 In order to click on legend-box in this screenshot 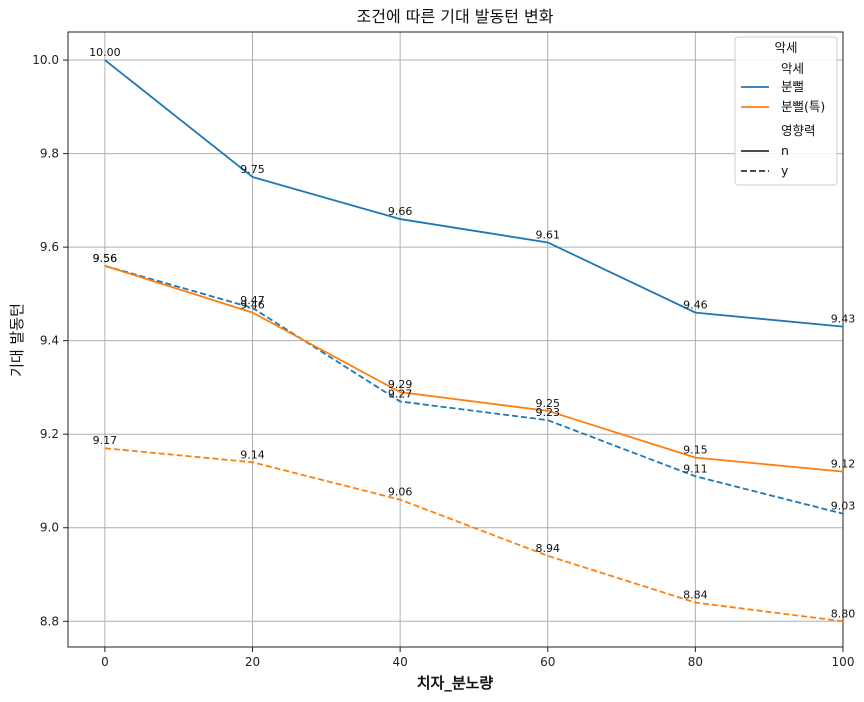, I will do `click(786, 111)`.